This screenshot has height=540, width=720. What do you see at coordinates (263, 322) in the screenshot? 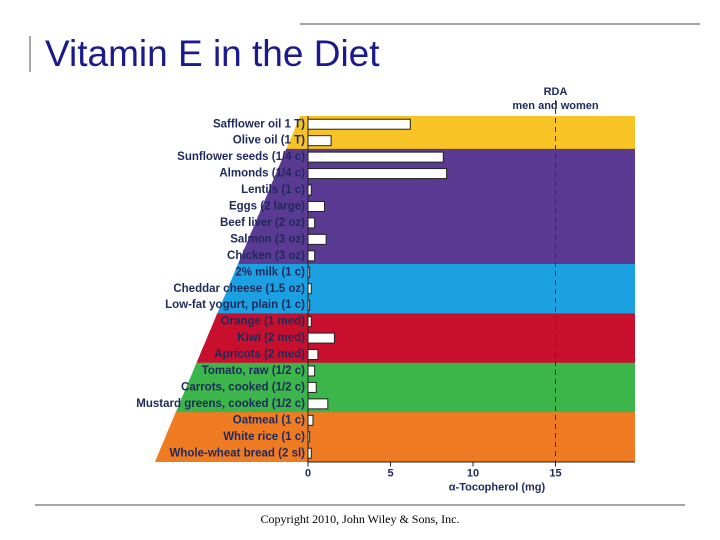
I see `category-label: Orange (1 med)` at bounding box center [263, 322].